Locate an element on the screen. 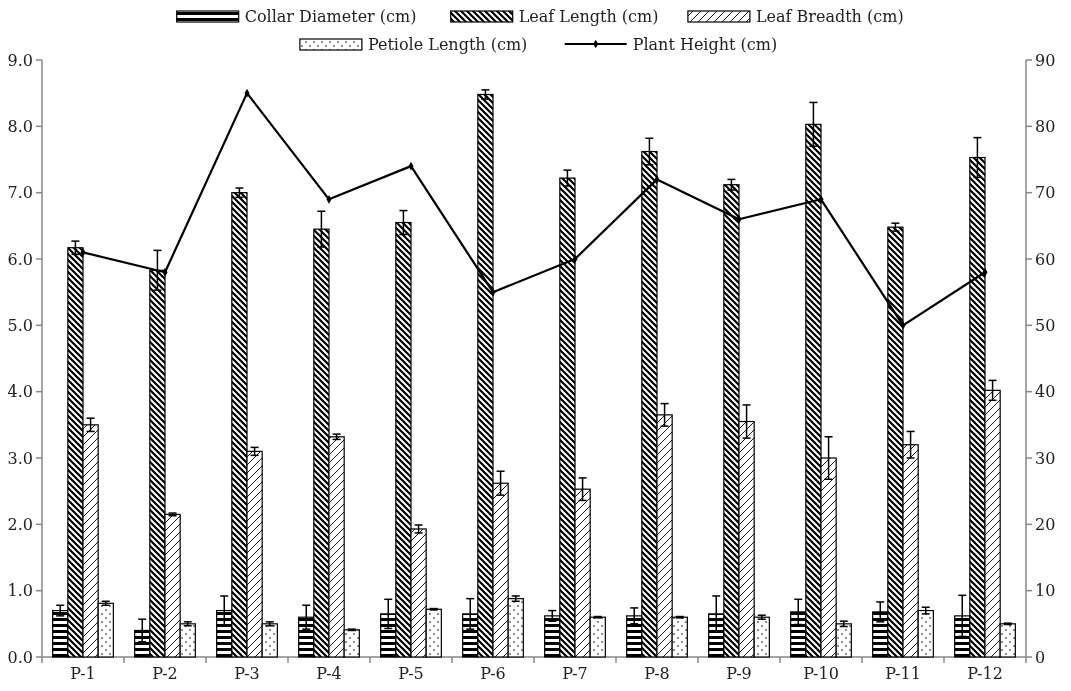 This screenshot has height=691, width=1071. y2-tick-label: 40 is located at coordinates (1045, 392).